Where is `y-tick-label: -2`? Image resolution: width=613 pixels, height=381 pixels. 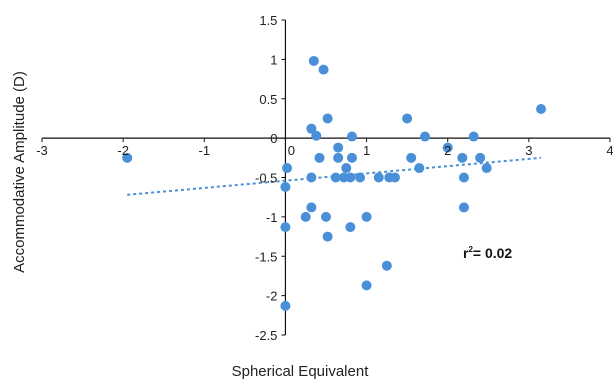 y-tick-label: -2 is located at coordinates (272, 296).